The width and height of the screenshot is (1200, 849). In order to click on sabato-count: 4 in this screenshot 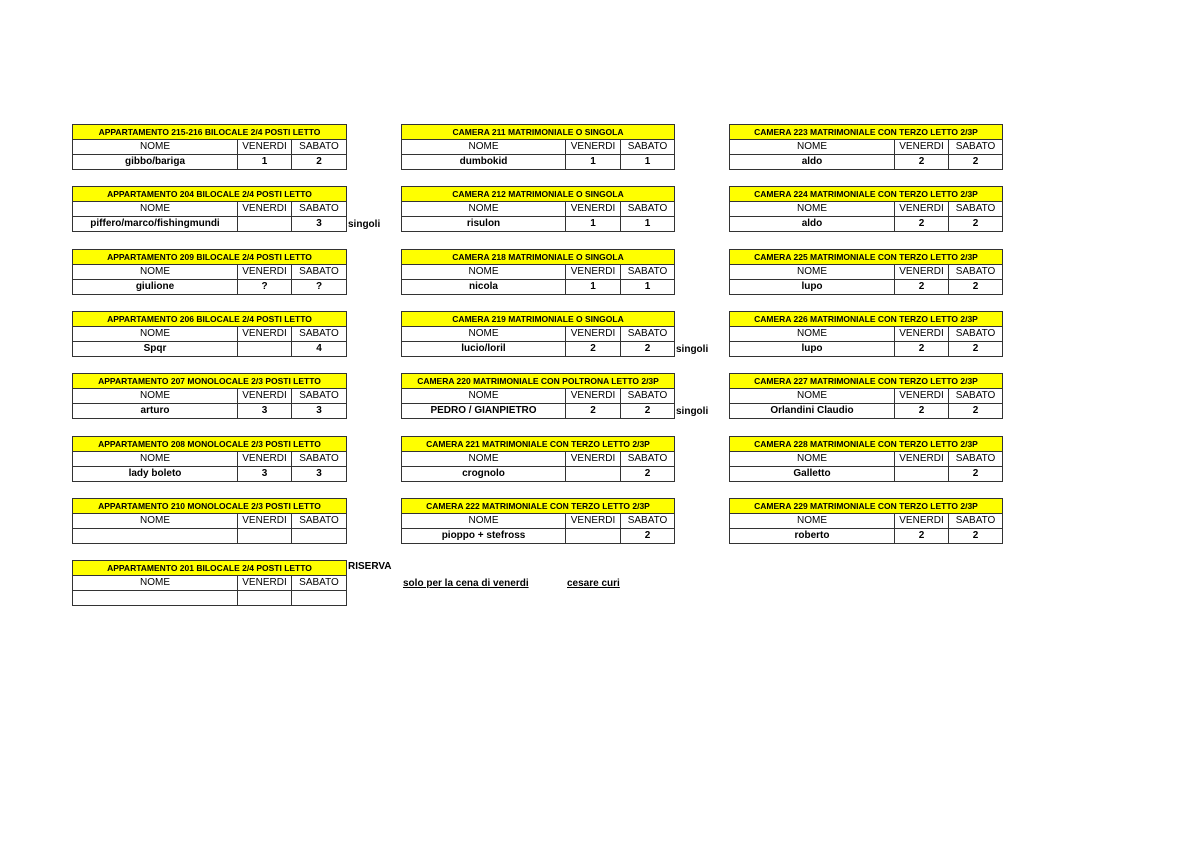, I will do `click(319, 349)`.